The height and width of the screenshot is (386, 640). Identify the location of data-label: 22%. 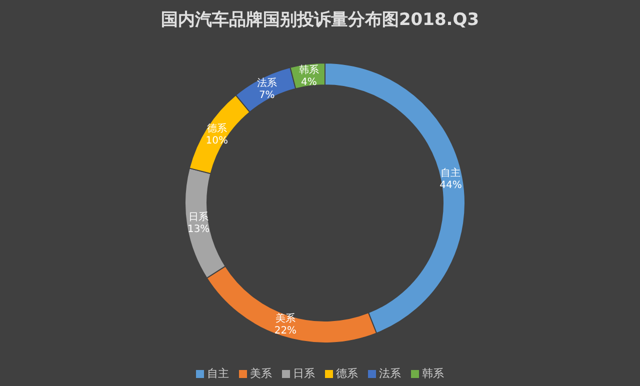
(285, 331).